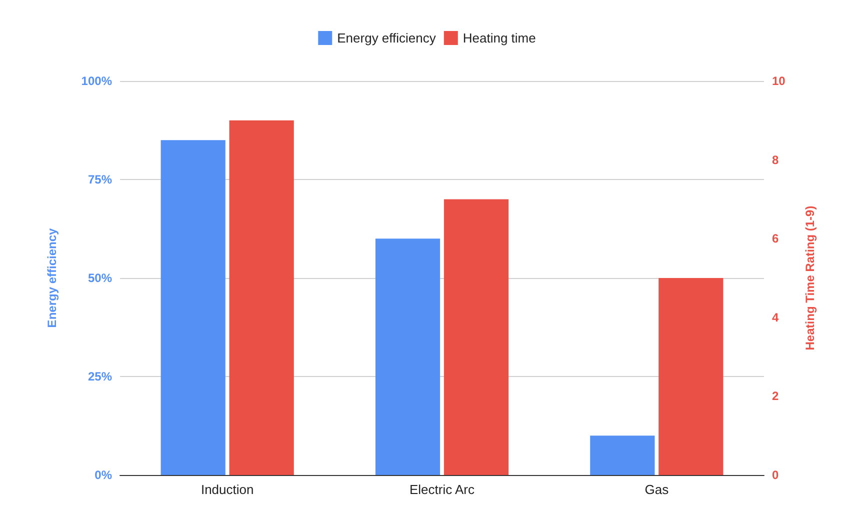  What do you see at coordinates (442, 489) in the screenshot?
I see `x-tick-label: Electric Arc` at bounding box center [442, 489].